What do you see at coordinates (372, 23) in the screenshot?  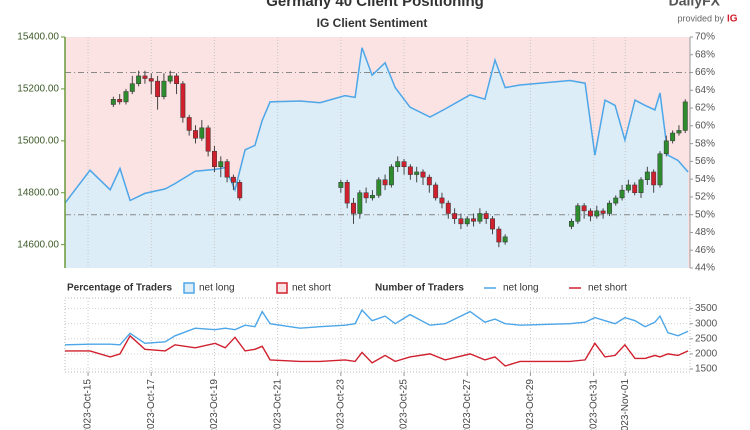 I see `subtitle: IG Client Sentiment` at bounding box center [372, 23].